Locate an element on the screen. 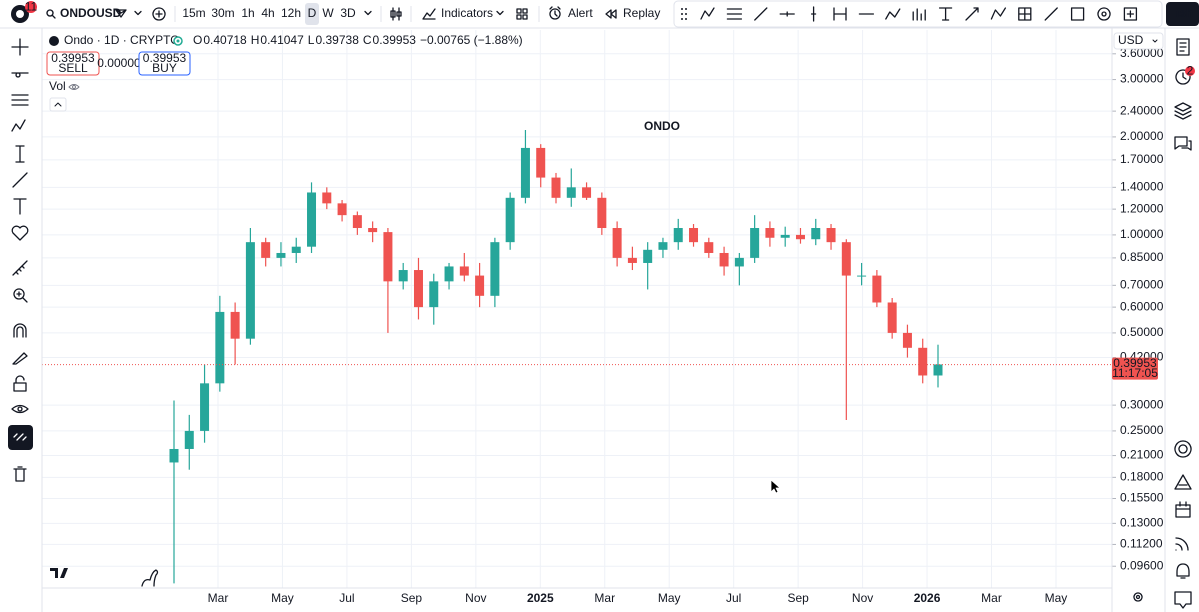 The width and height of the screenshot is (1199, 612). interval-button: W is located at coordinates (328, 13).